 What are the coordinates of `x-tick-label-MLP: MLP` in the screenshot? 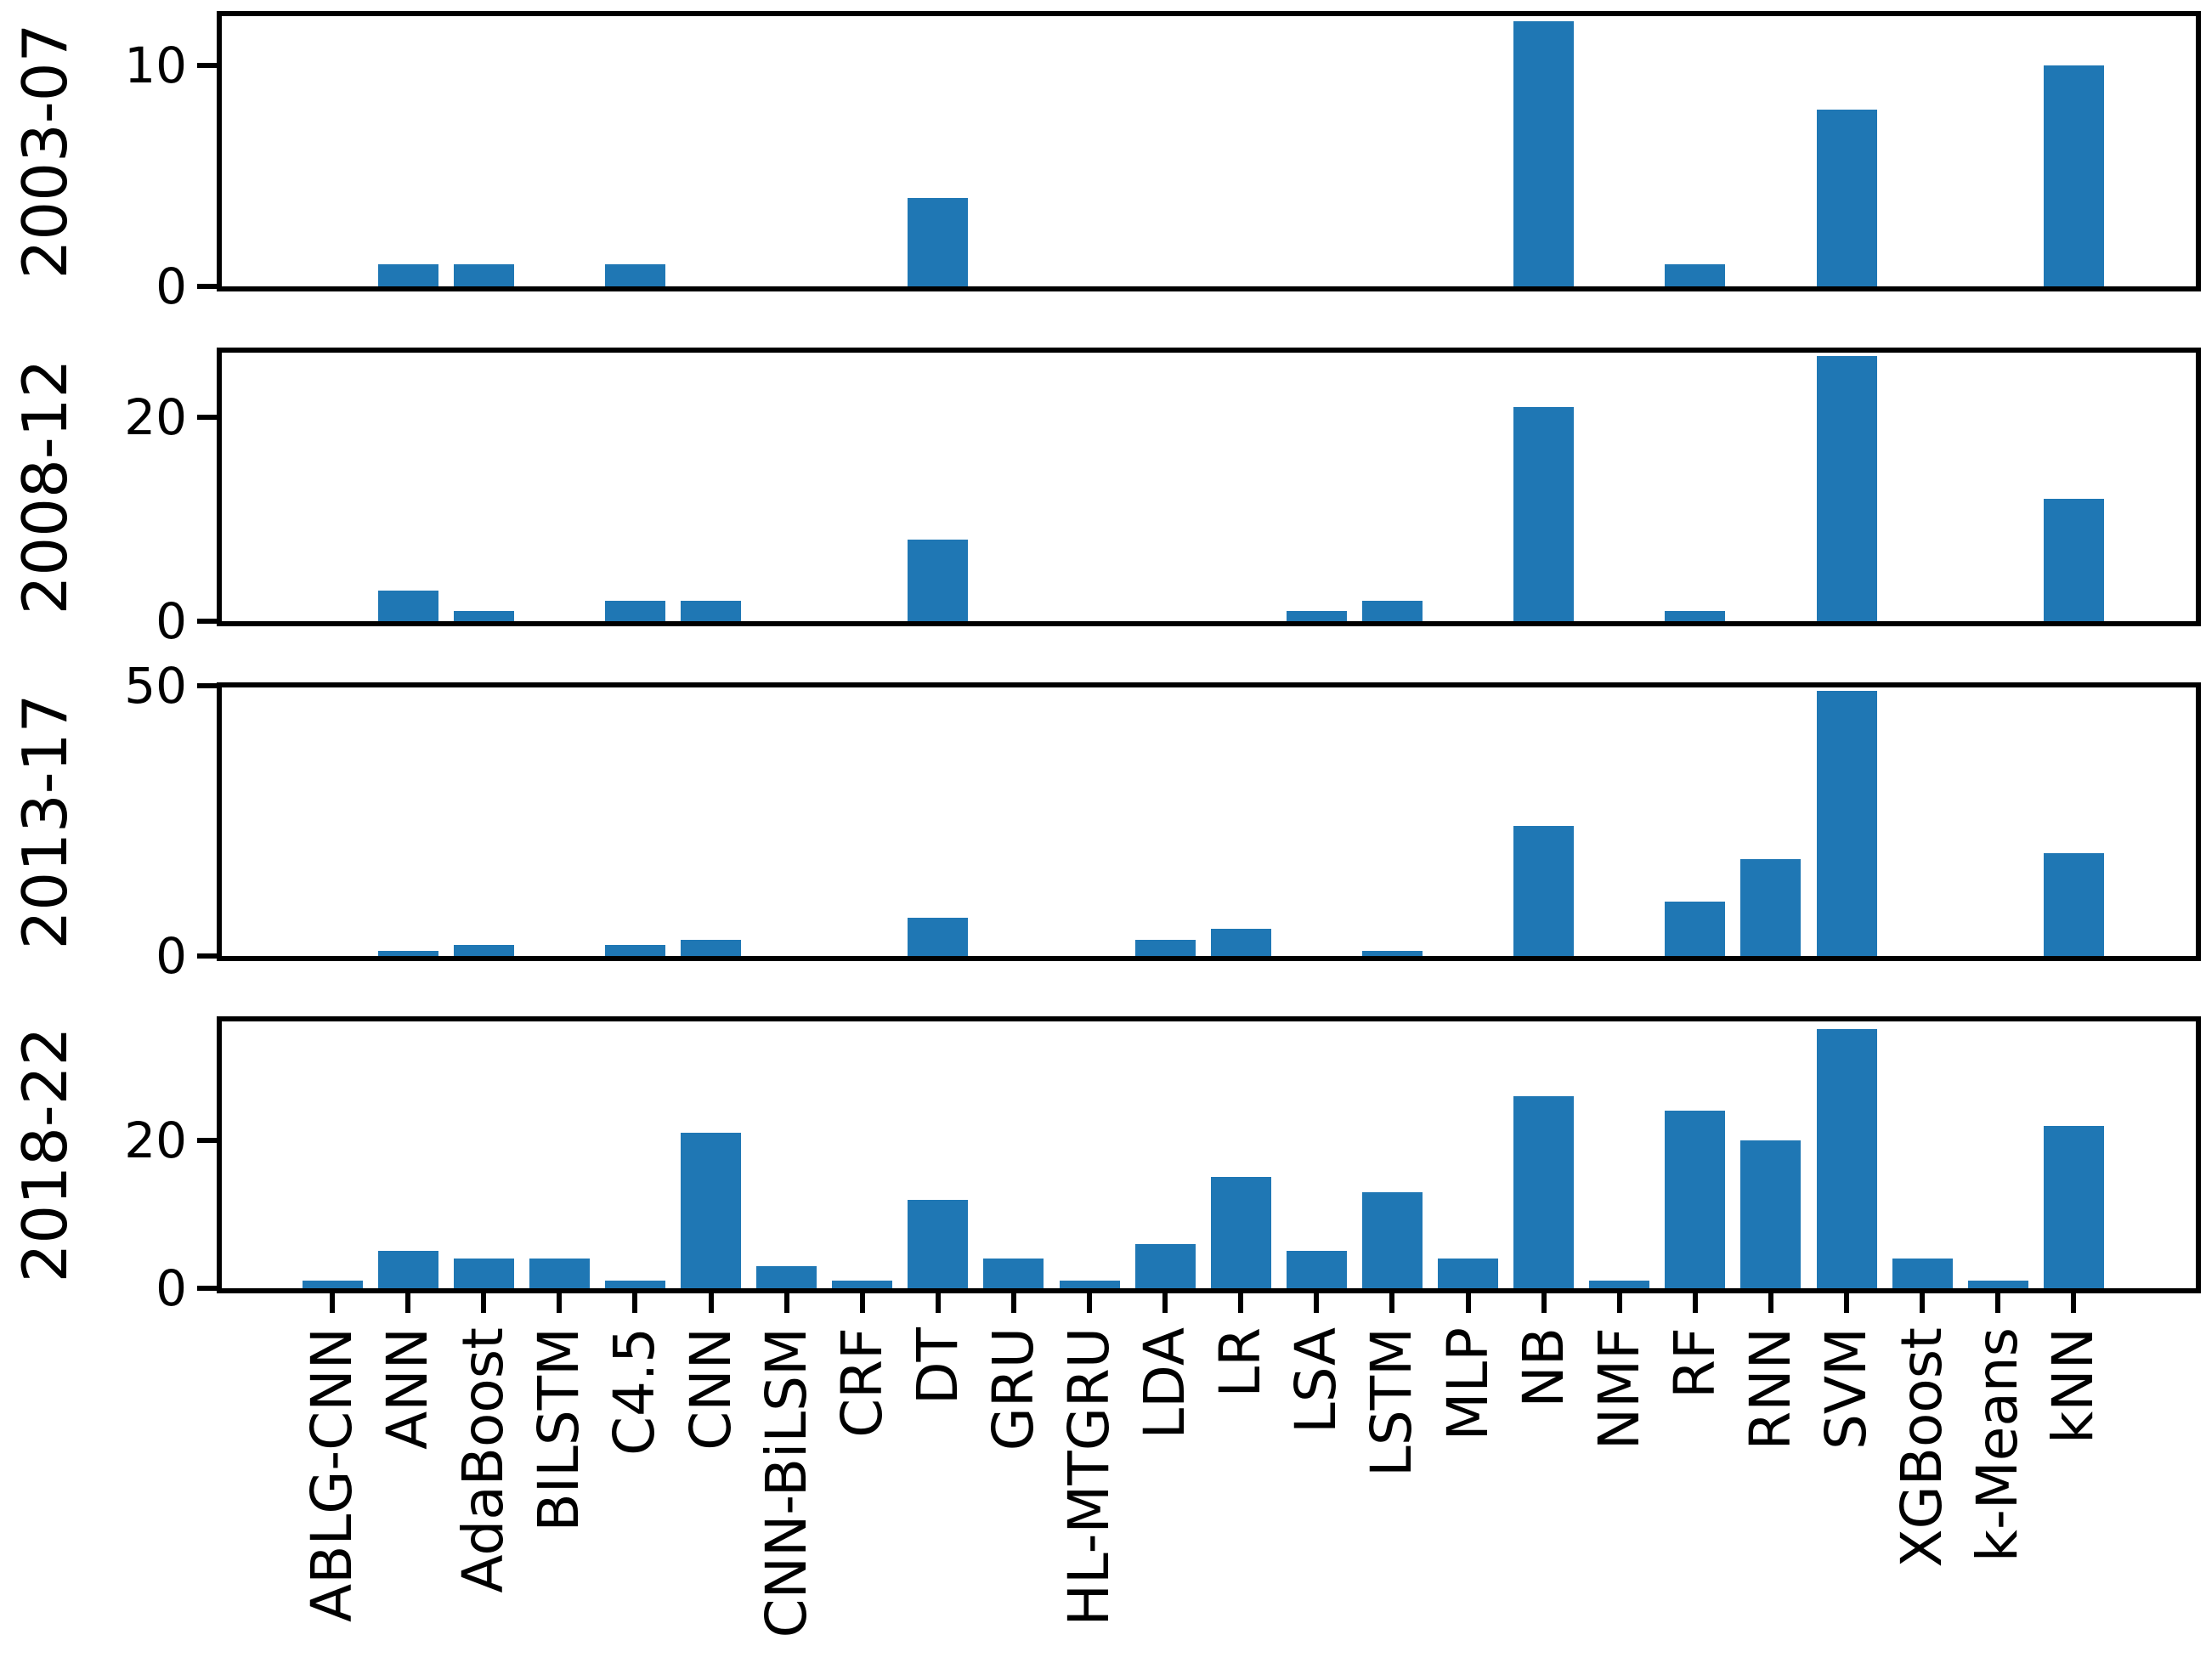 It's located at (1467, 1384).